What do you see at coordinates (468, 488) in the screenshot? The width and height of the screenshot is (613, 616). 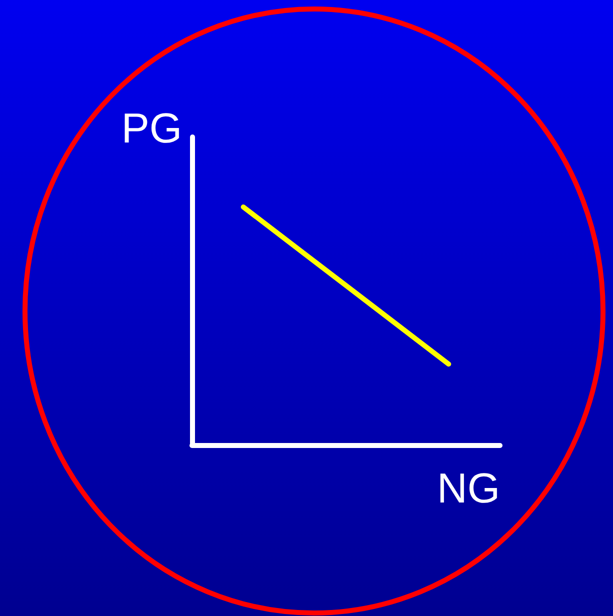 I see `x-axis-title: NG` at bounding box center [468, 488].